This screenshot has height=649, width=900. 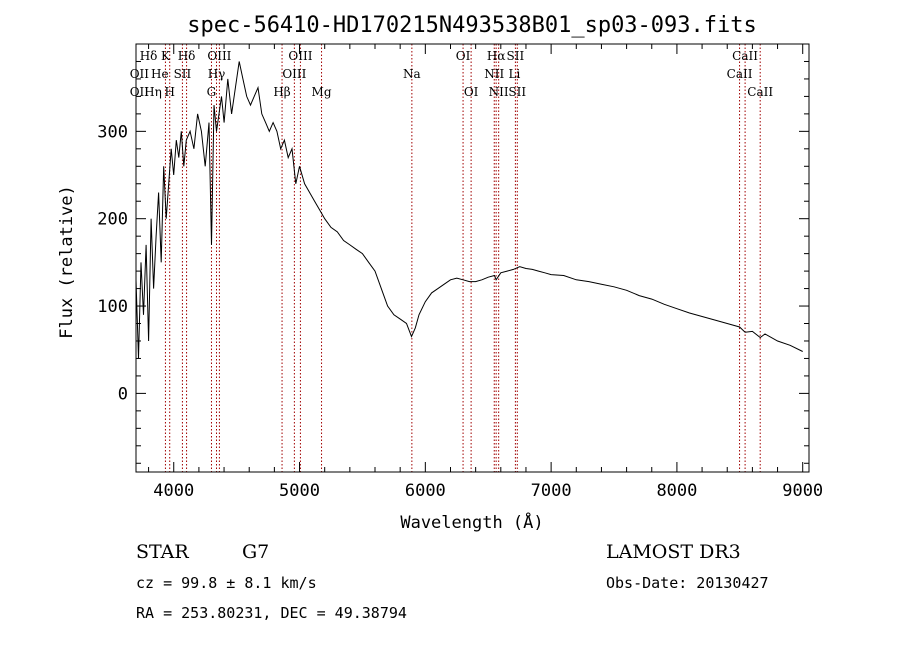 What do you see at coordinates (271, 613) in the screenshot?
I see `coordinates: RA = 253.80231, DEC = 49.38794` at bounding box center [271, 613].